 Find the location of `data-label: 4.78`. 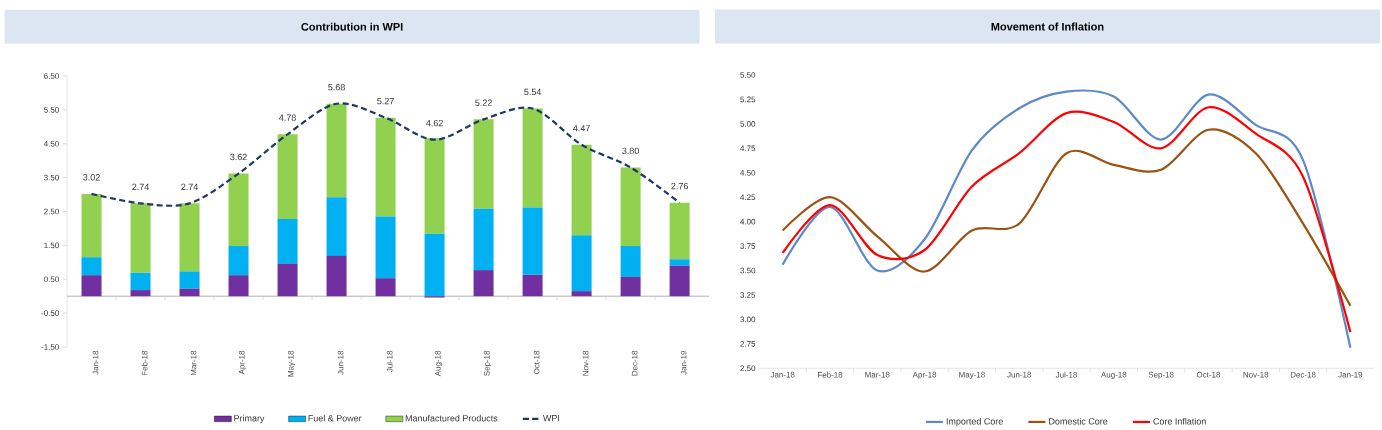

data-label: 4.78 is located at coordinates (287, 117).